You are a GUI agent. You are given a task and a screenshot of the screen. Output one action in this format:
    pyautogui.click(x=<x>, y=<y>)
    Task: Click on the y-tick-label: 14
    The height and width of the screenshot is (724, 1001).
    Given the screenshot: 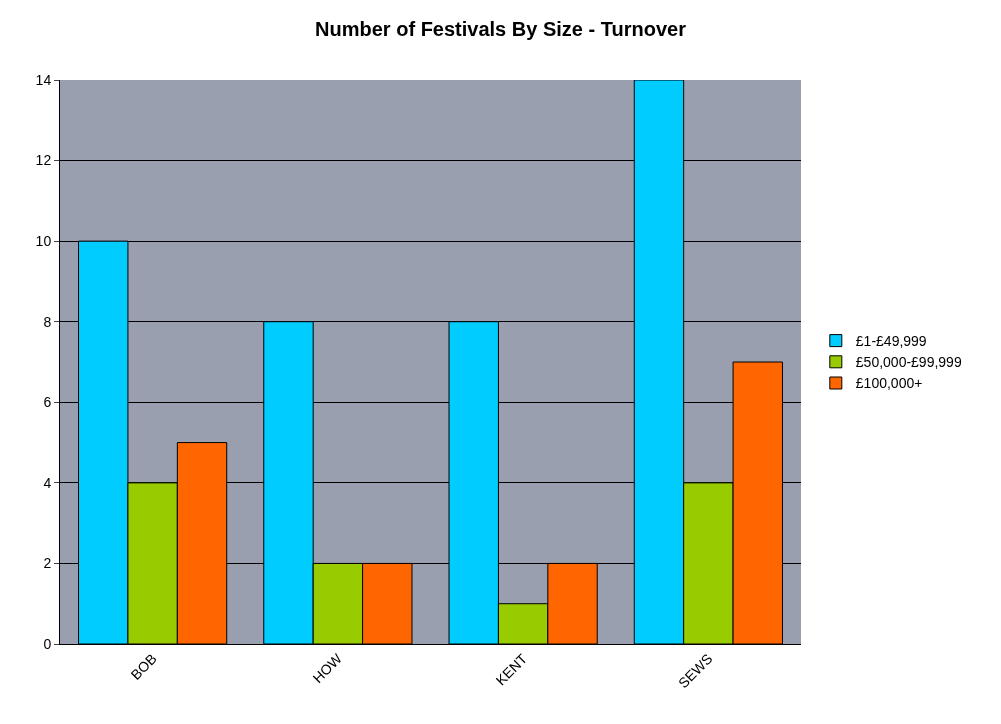 What is the action you would take?
    pyautogui.click(x=43, y=79)
    